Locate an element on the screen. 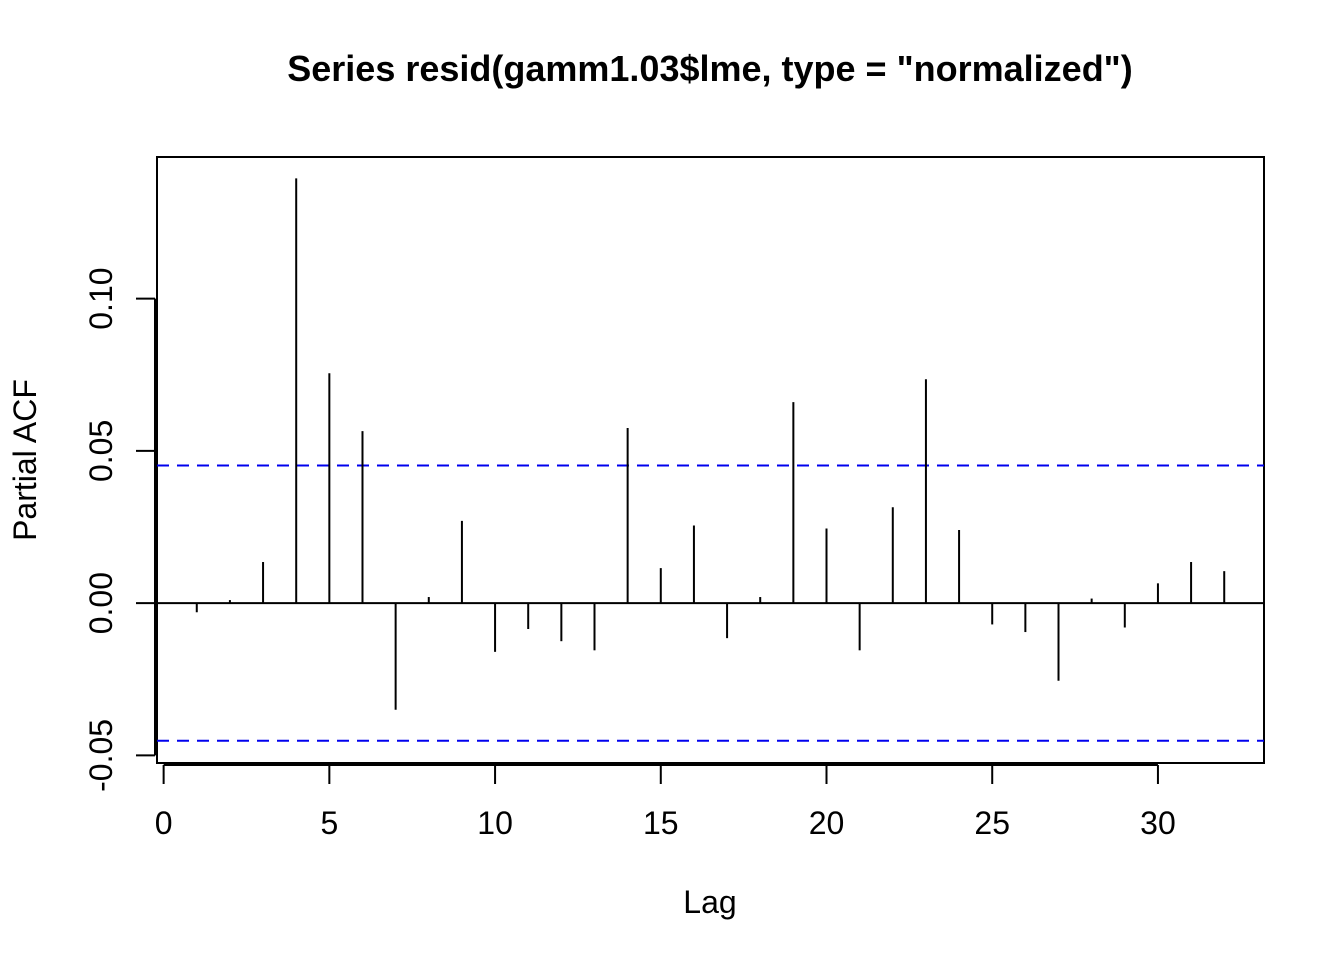 This screenshot has height=960, width=1344. x-tick-label: 20 is located at coordinates (827, 823).